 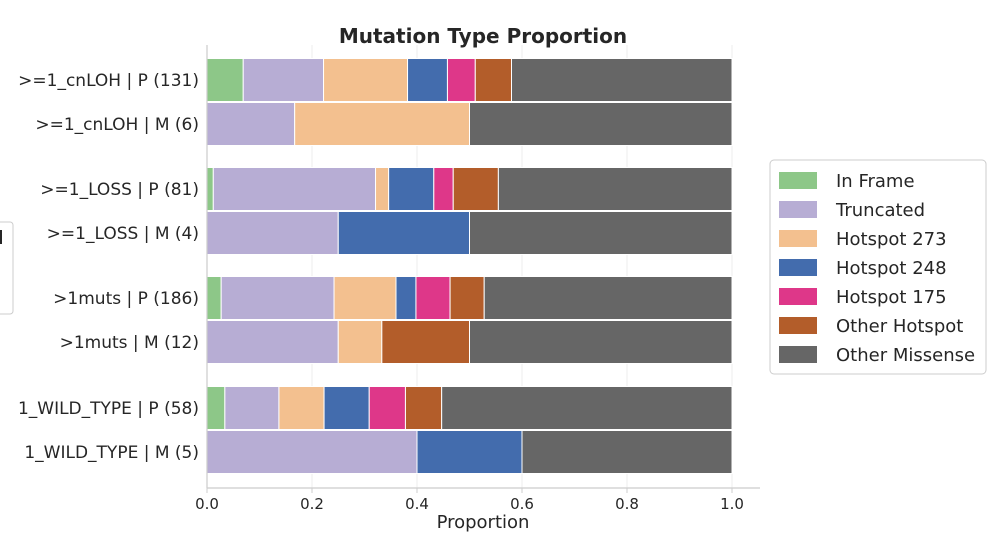 I want to click on y-tick-label: >1muts | P (186), so click(x=126, y=299).